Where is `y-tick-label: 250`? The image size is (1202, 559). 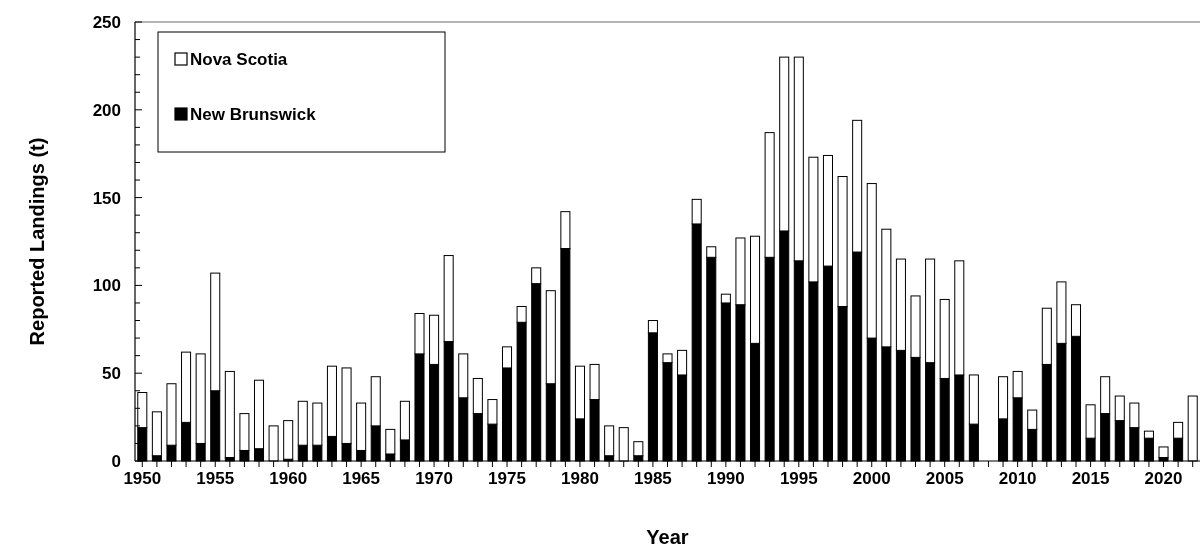
y-tick-label: 250 is located at coordinates (106, 22).